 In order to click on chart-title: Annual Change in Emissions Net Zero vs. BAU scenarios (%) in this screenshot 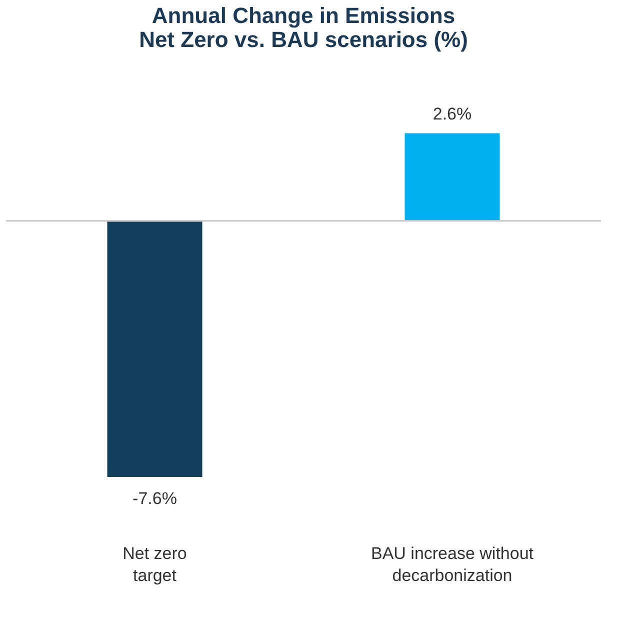, I will do `click(303, 27)`.